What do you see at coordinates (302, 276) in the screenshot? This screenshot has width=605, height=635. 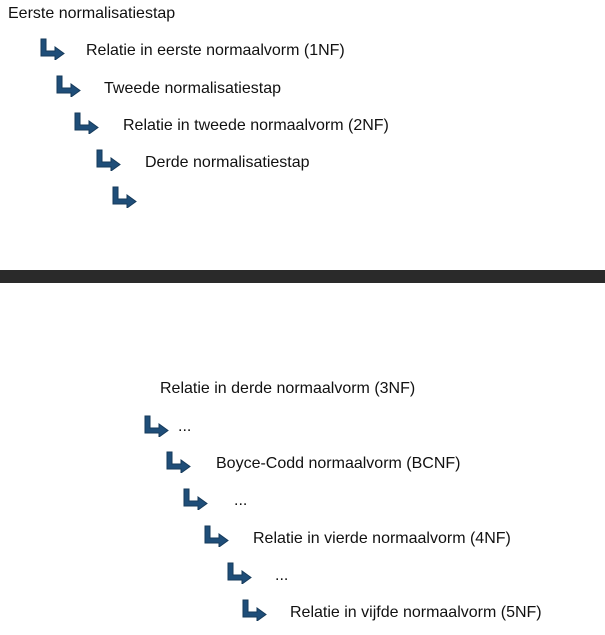 I see `section-divider` at bounding box center [302, 276].